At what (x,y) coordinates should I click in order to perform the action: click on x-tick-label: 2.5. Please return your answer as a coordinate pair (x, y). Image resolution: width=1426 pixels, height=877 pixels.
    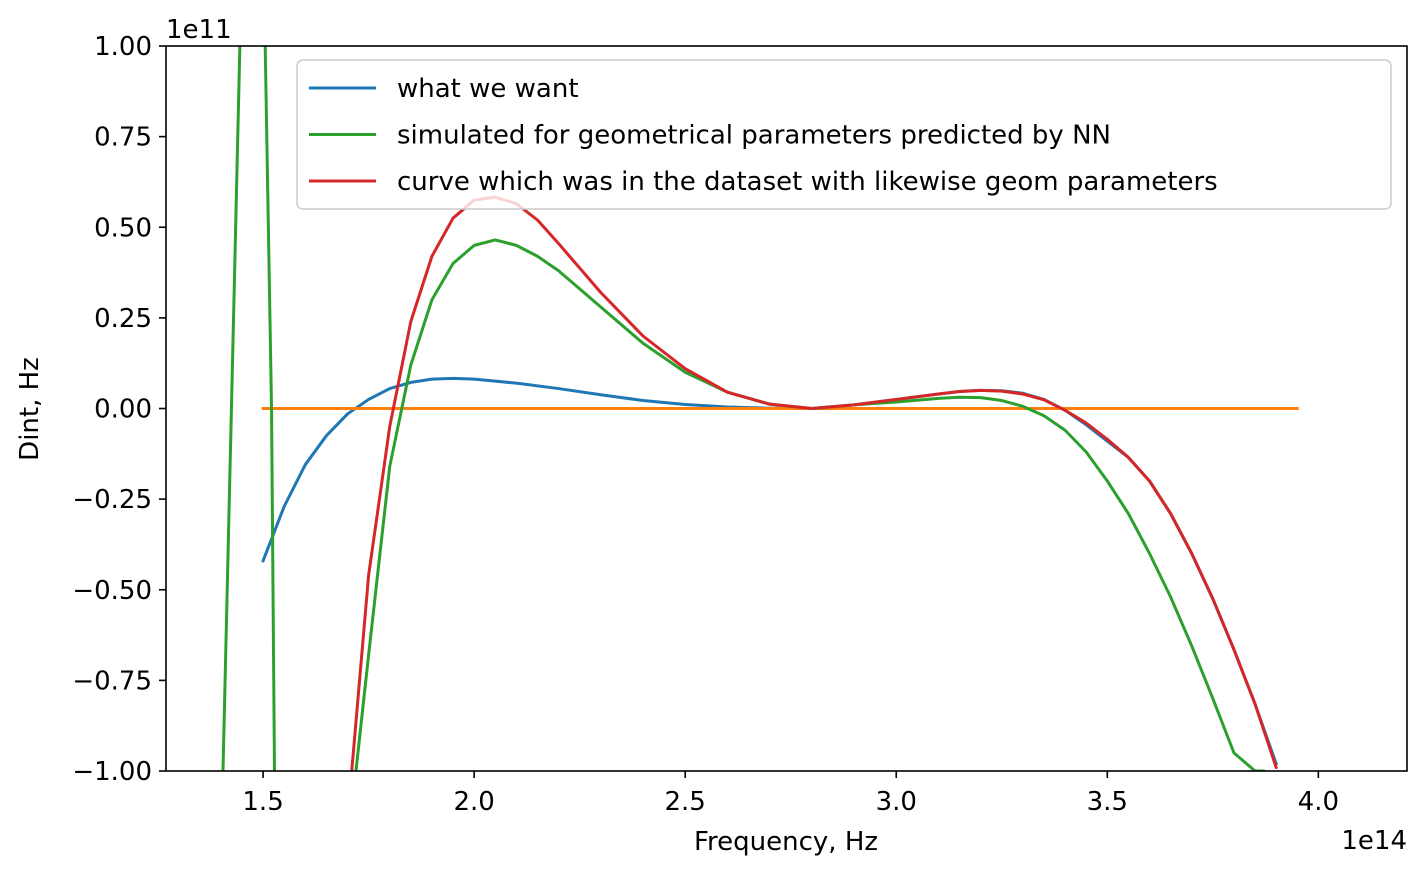
    Looking at the image, I should click on (685, 802).